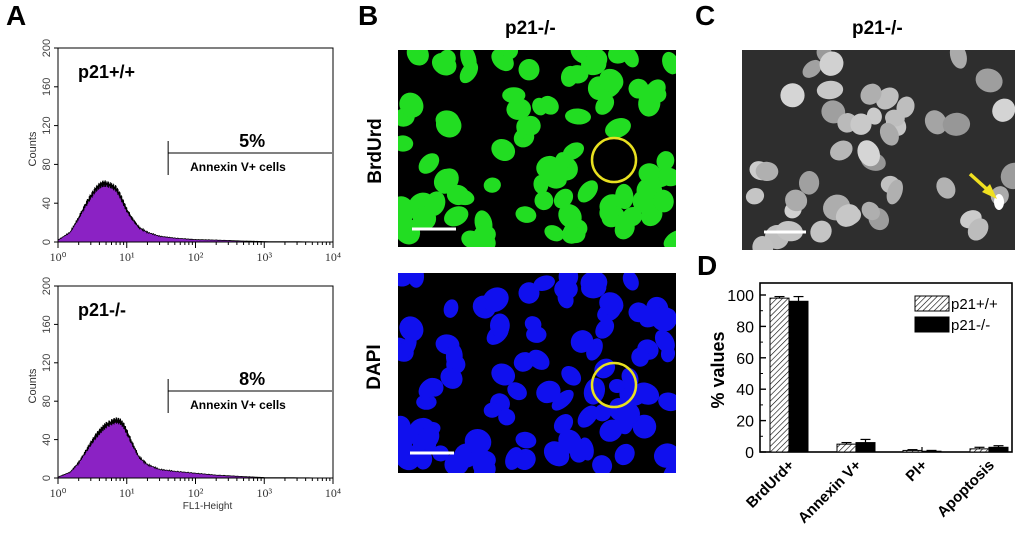  I want to click on gate-percent: 5%, so click(252, 141).